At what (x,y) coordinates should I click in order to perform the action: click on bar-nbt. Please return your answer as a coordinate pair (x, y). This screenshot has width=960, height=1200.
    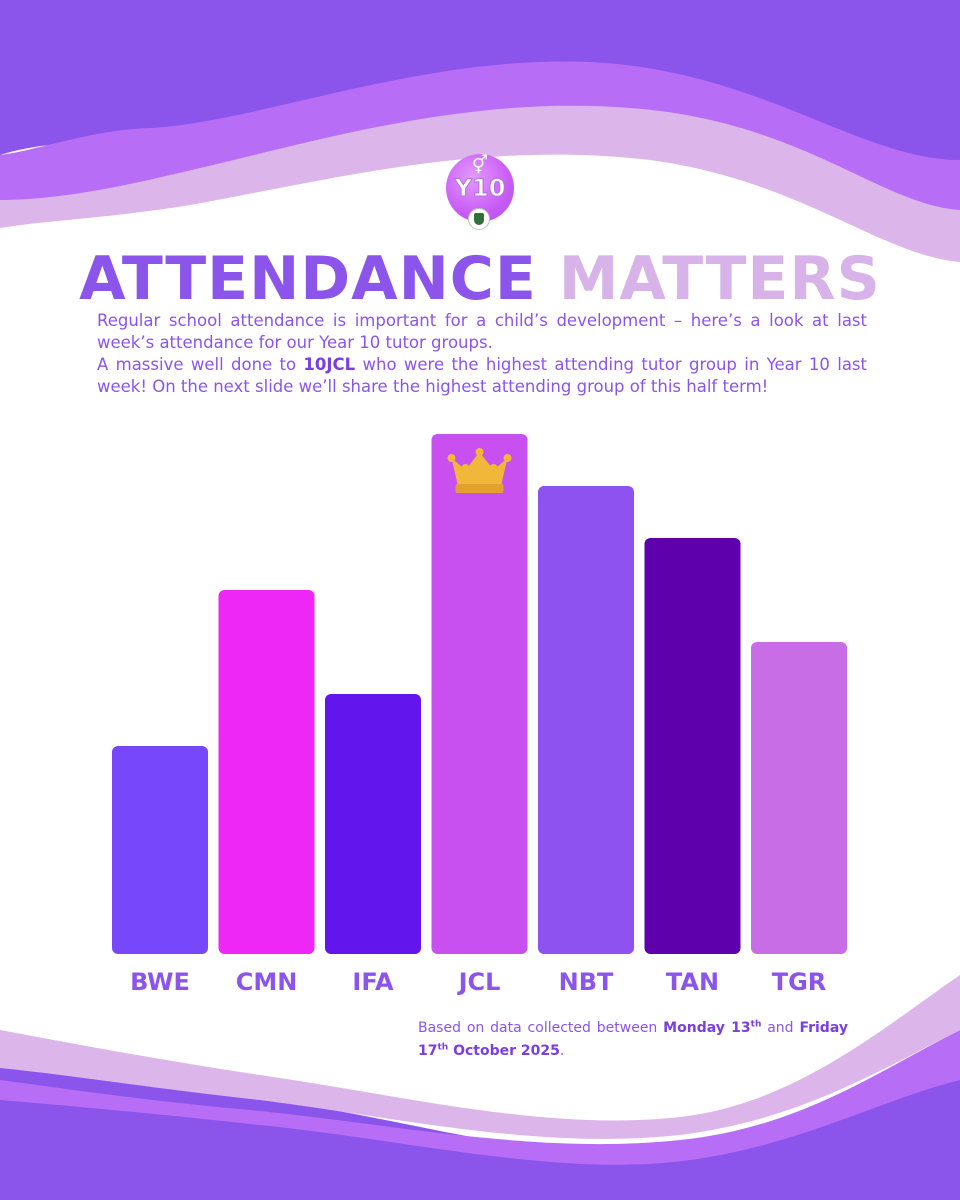
    Looking at the image, I should click on (586, 720).